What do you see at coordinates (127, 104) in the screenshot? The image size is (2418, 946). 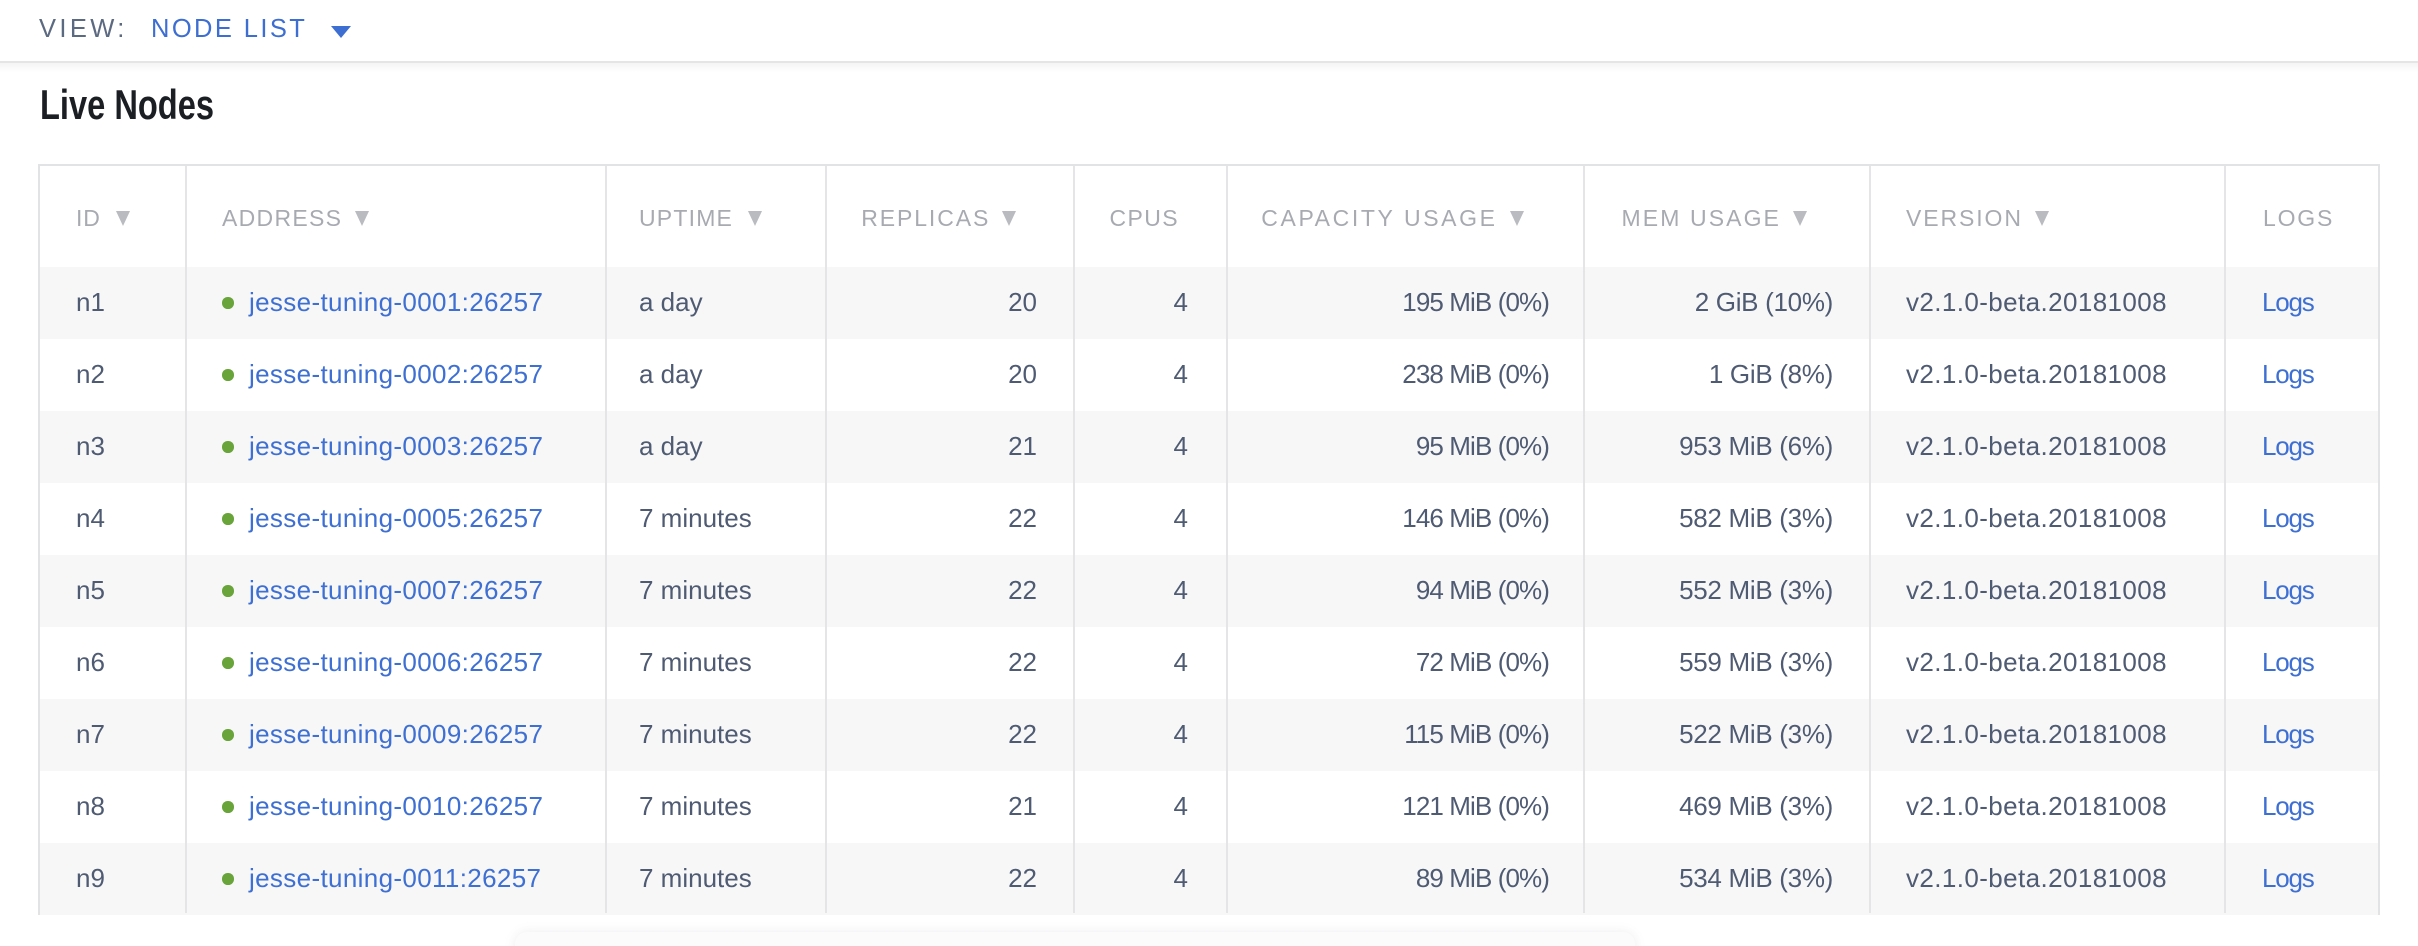 I see `svg-text: Live Nodes` at bounding box center [127, 104].